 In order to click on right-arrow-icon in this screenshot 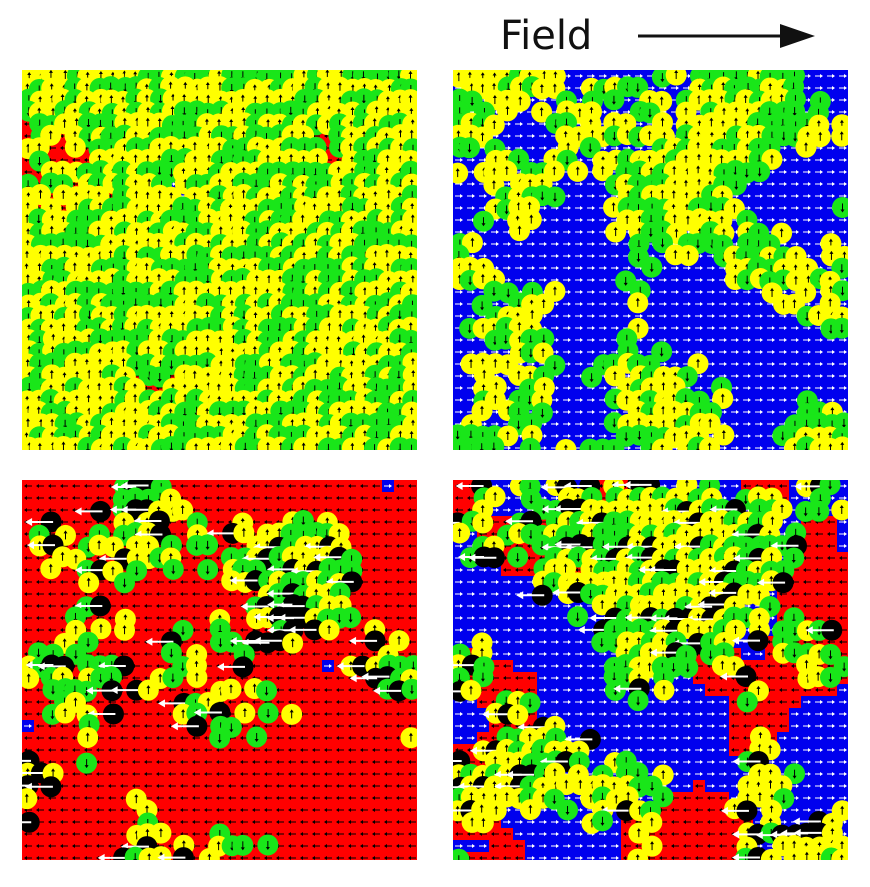, I will do `click(726, 36)`.